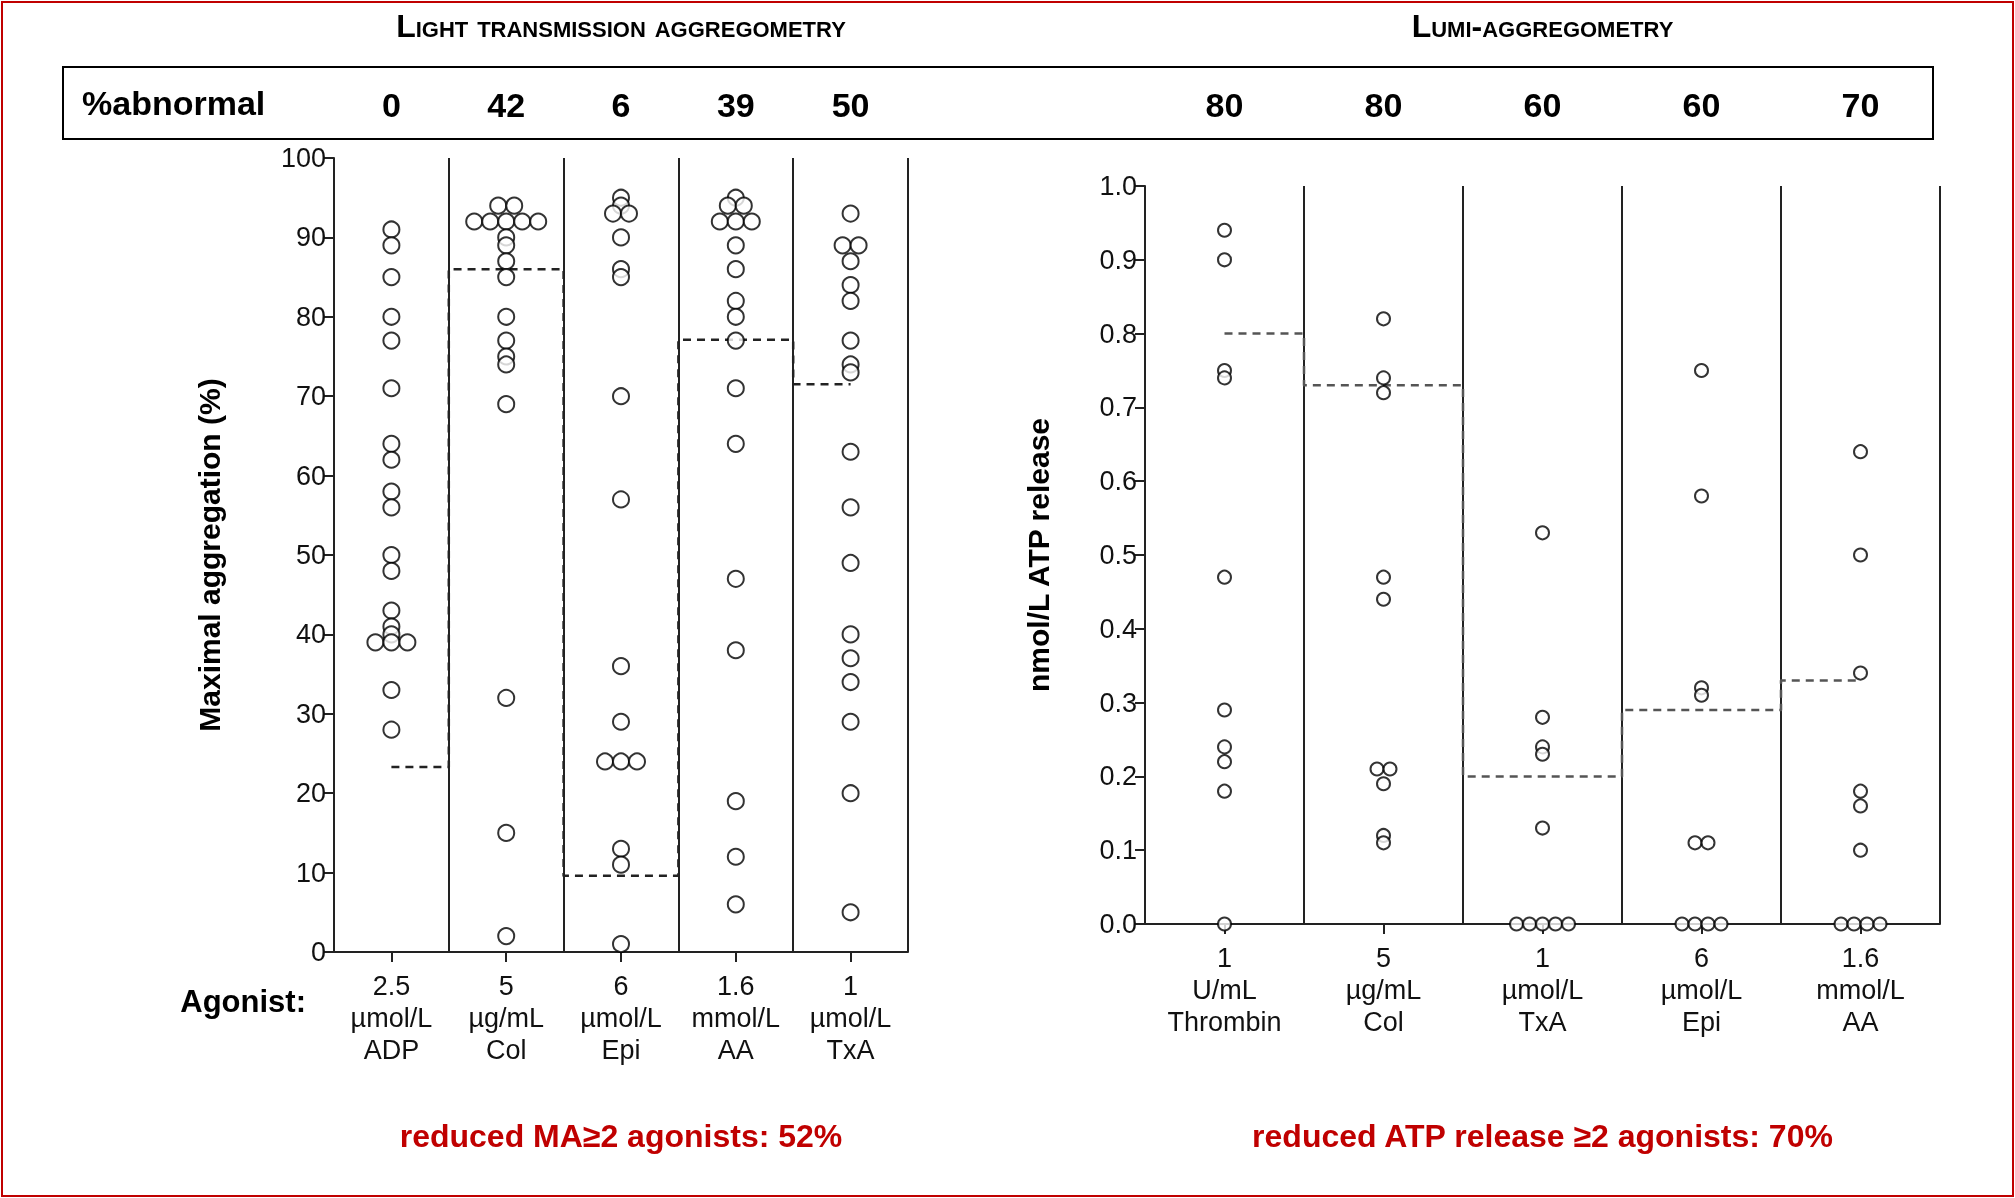  I want to click on y-tick-label: 0.3, so click(1118, 702).